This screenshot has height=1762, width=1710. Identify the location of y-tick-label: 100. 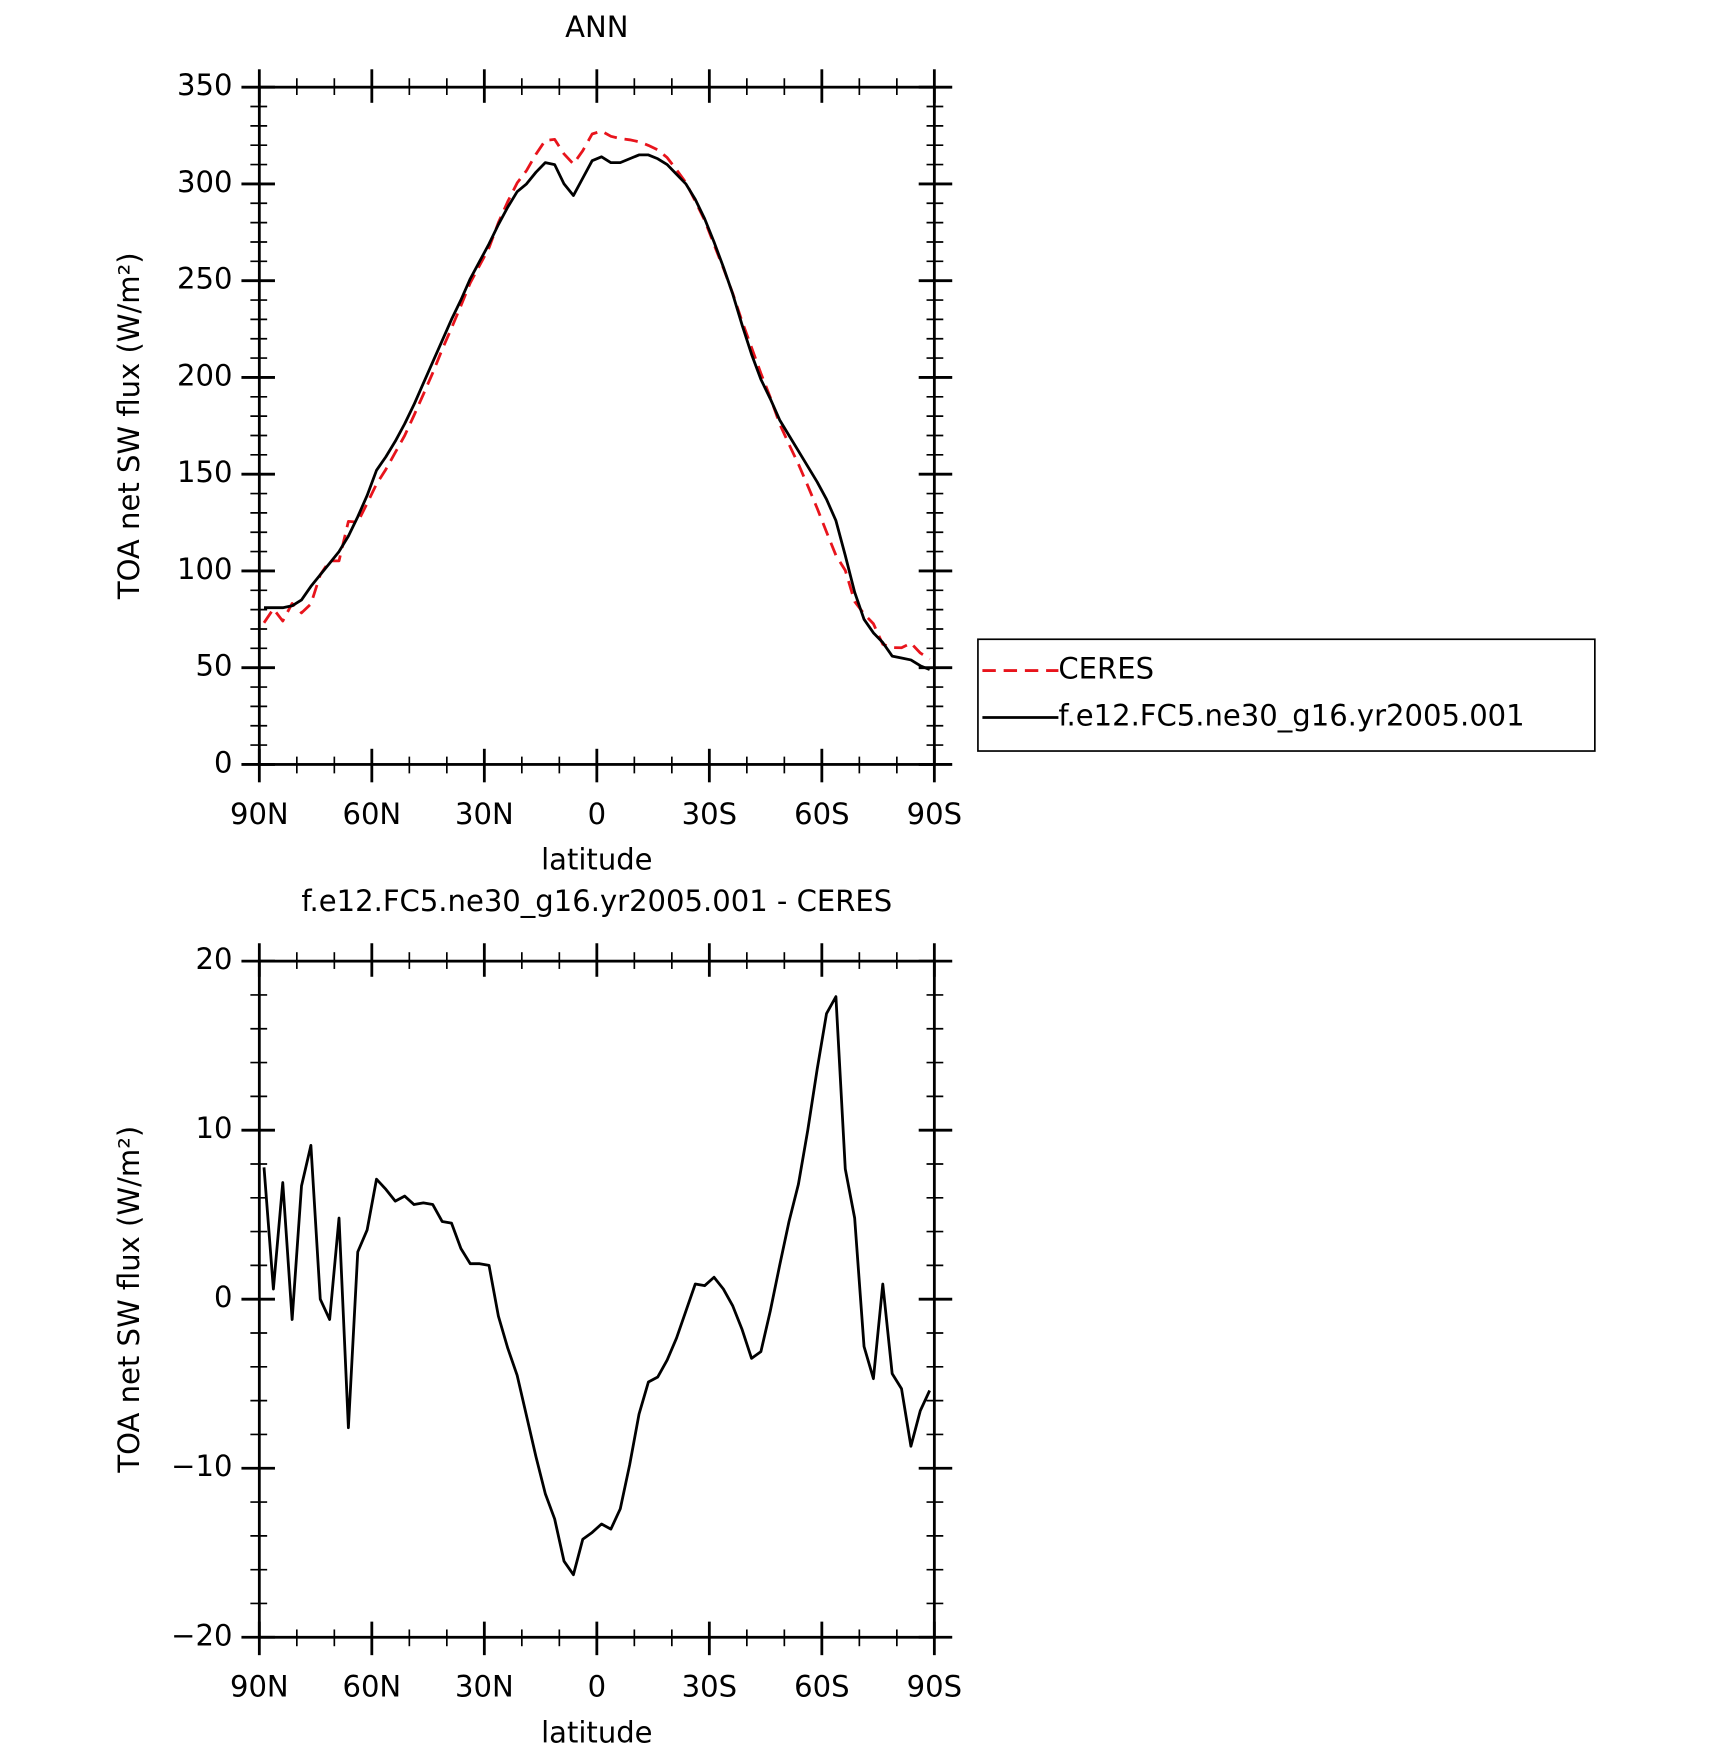
(204, 569).